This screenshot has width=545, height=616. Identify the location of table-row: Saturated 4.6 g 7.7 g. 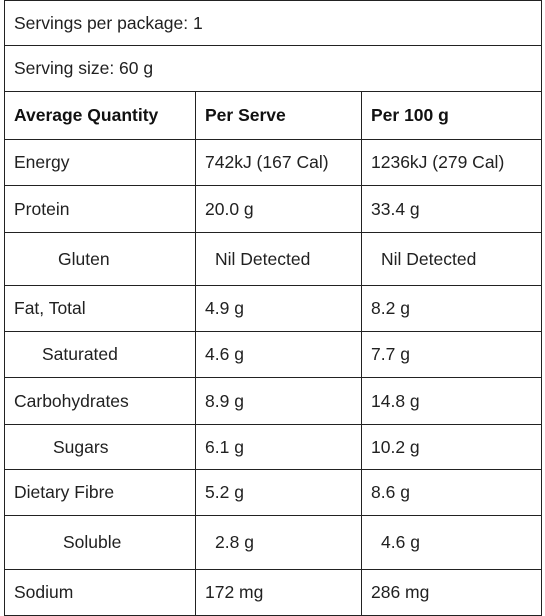
(273, 354).